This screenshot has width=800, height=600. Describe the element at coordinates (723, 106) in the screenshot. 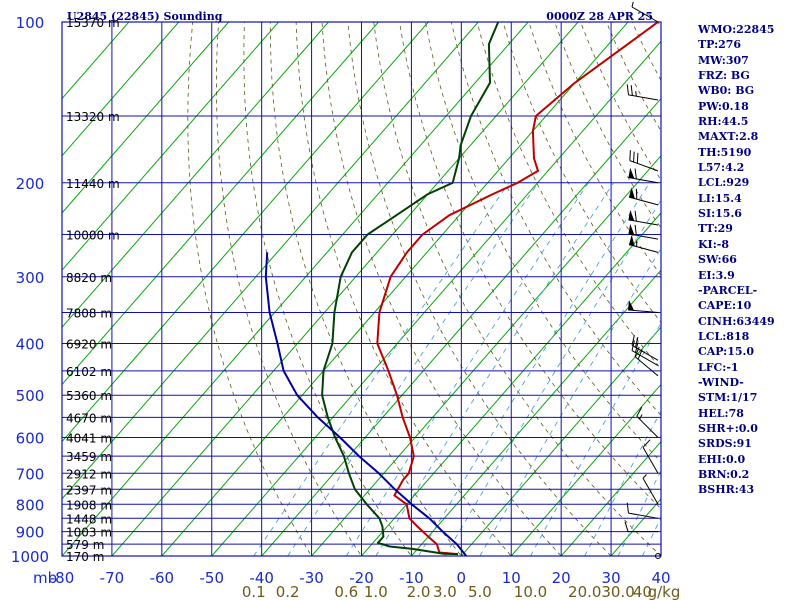

I see `index-item: PW:0.18` at that location.